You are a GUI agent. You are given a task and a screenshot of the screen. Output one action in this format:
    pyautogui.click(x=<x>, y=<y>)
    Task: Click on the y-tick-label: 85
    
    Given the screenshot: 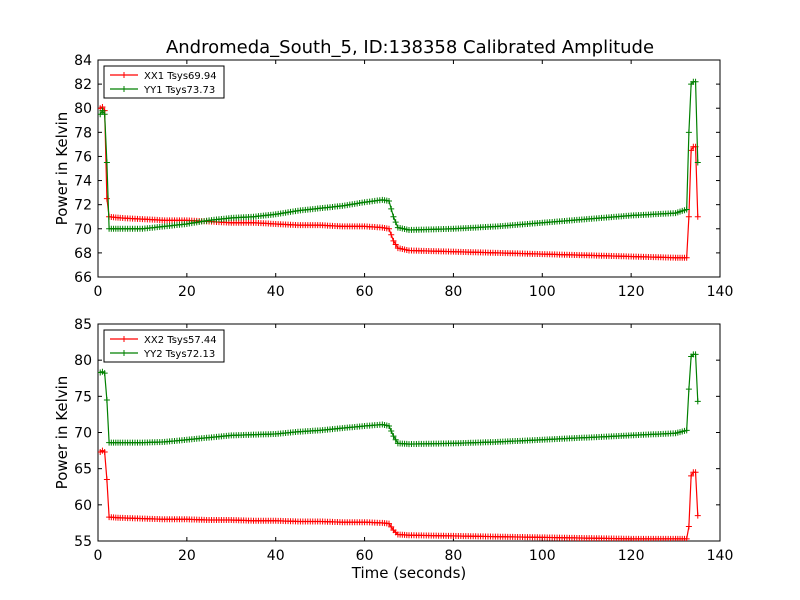 What is the action you would take?
    pyautogui.click(x=83, y=325)
    